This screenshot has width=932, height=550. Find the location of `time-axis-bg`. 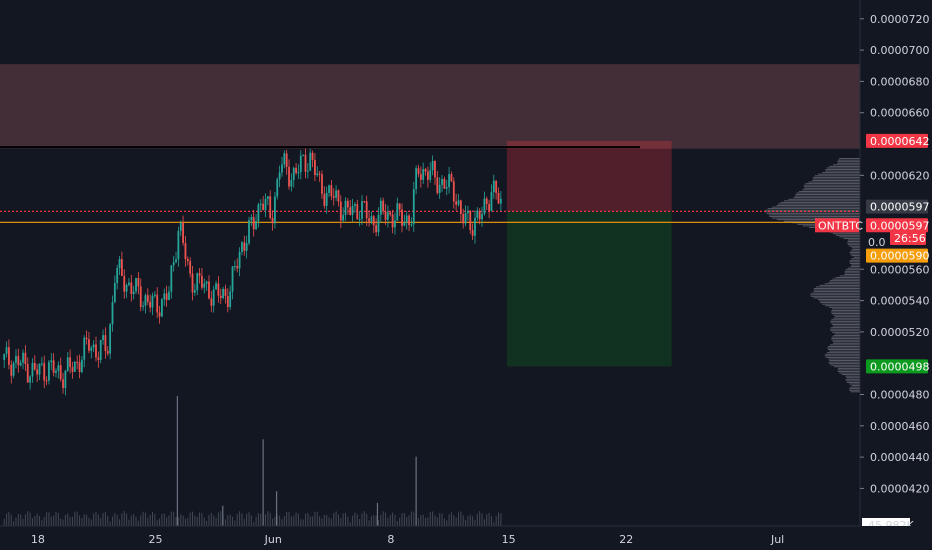

time-axis-bg is located at coordinates (466, 538).